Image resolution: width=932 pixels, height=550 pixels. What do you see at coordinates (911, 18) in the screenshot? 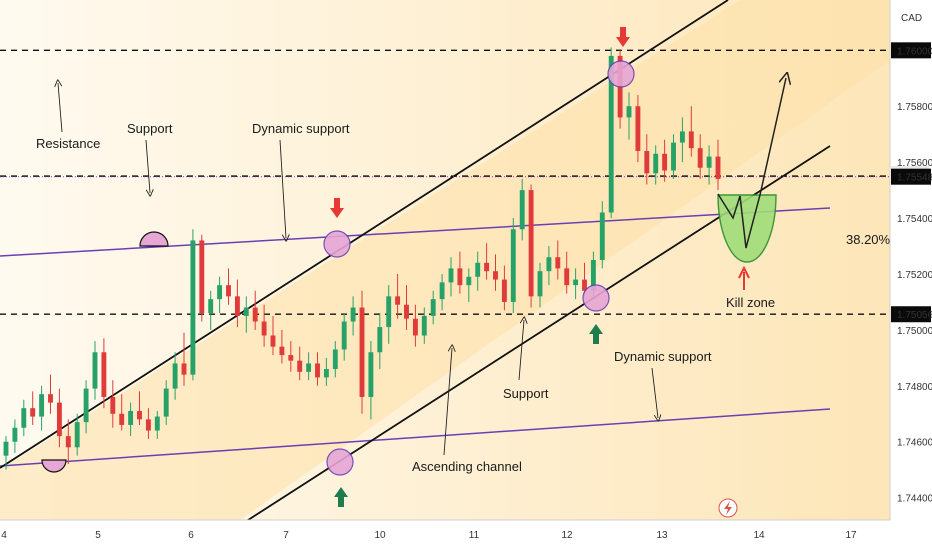
I see `currency-label: CAD` at bounding box center [911, 18].